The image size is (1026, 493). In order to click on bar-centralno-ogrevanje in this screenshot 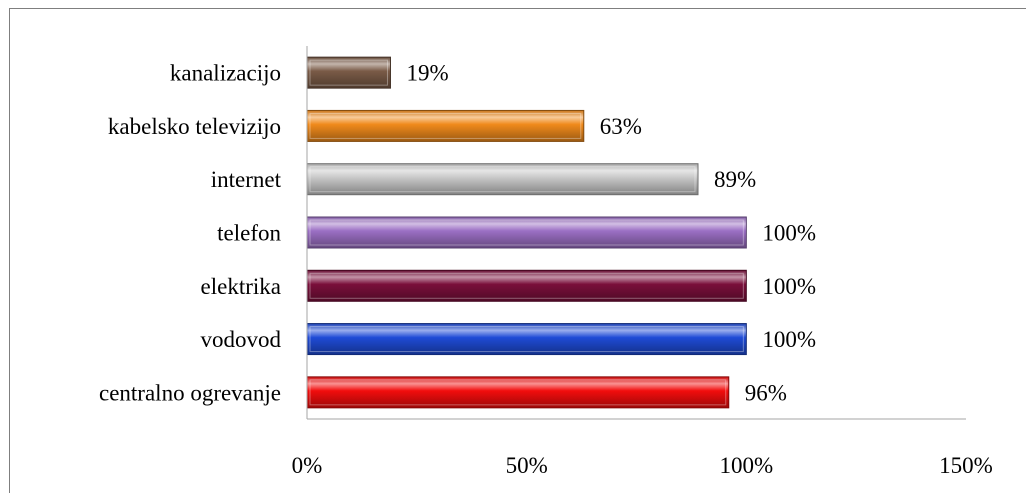, I will do `click(518, 392)`.